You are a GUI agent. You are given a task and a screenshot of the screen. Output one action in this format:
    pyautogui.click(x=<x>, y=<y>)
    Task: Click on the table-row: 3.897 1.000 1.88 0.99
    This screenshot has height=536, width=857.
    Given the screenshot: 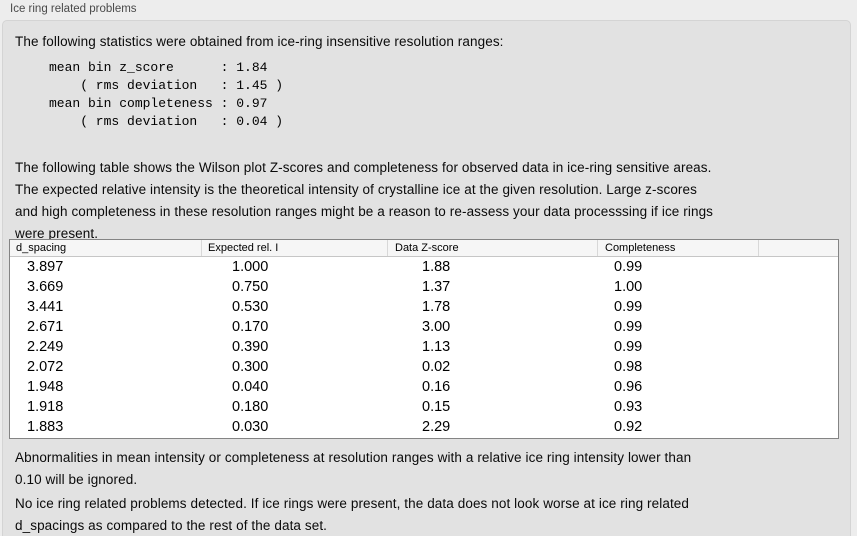 What is the action you would take?
    pyautogui.click(x=424, y=267)
    